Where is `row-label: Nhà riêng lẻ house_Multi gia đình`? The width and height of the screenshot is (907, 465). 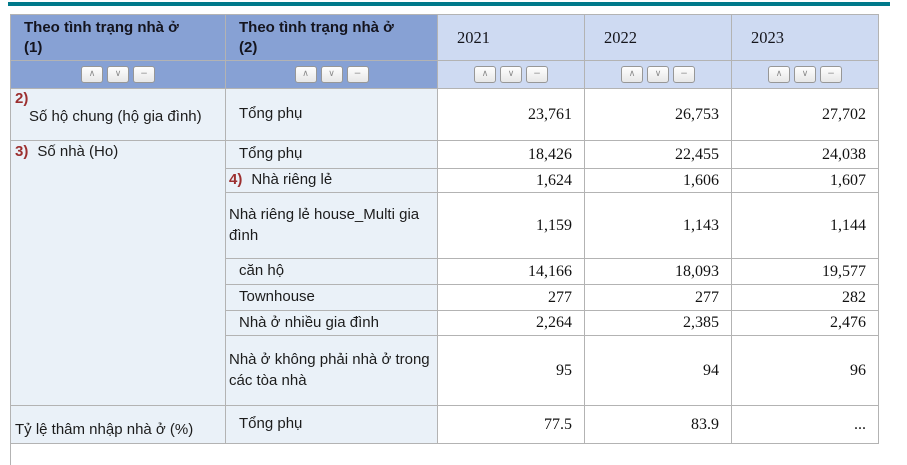 row-label: Nhà riêng lẻ house_Multi gia đình is located at coordinates (324, 225).